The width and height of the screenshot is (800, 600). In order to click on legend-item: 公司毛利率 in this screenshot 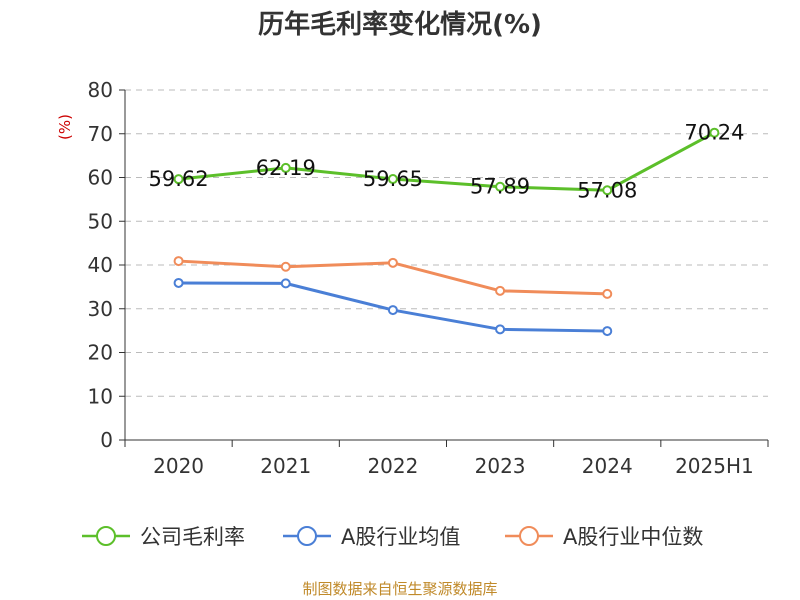, I will do `click(163, 537)`.